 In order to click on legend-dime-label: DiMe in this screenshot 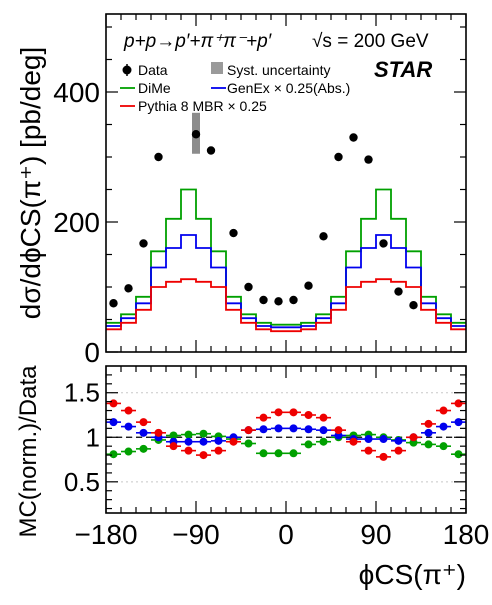, I will do `click(154, 88)`.